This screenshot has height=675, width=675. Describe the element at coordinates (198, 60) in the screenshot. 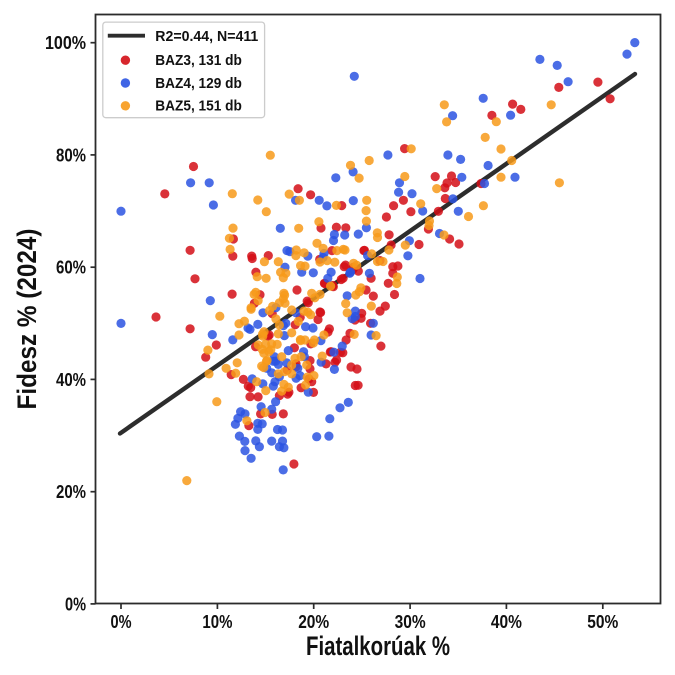

I see `svg-text: BAZ3, 131 db` at that location.